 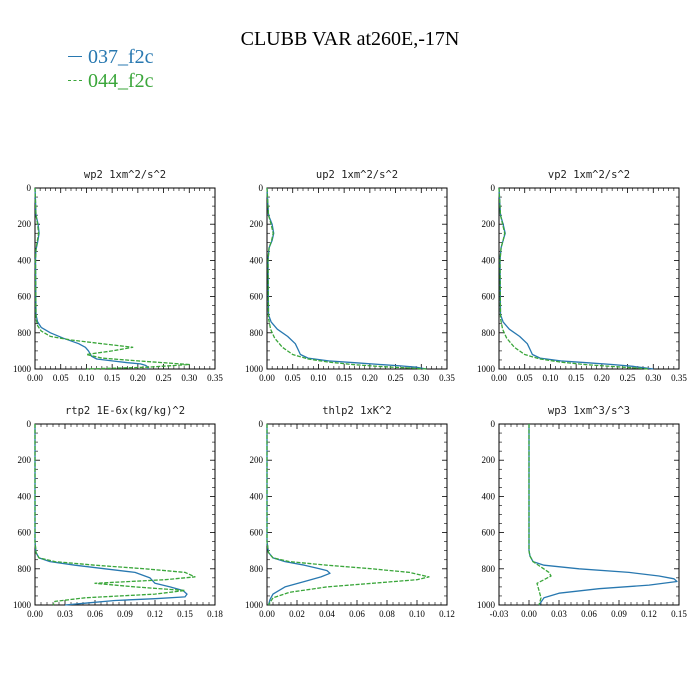 I want to click on panel-title: wp3 1xm^3/s^3, so click(x=589, y=411).